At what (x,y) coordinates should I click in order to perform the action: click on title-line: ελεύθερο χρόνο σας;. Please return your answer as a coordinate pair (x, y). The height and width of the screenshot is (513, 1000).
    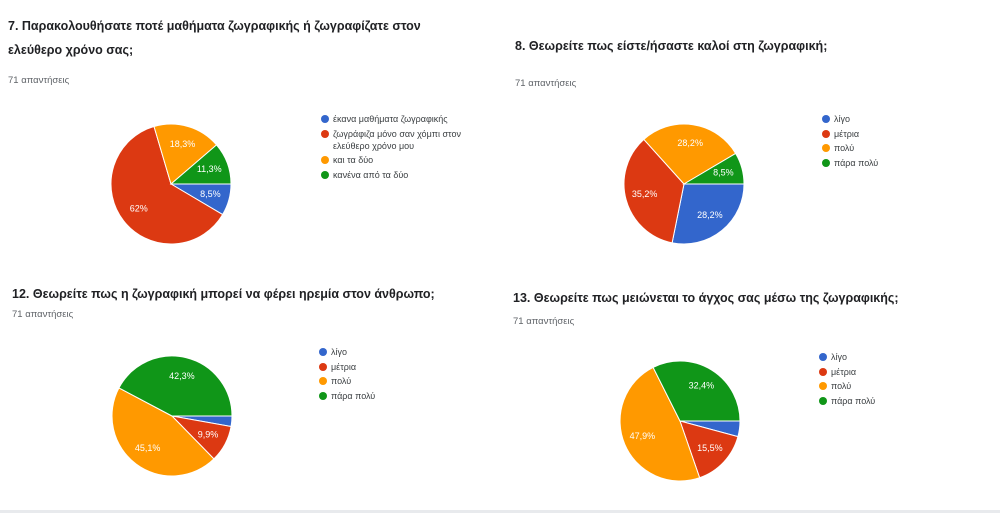
    Looking at the image, I should click on (71, 50).